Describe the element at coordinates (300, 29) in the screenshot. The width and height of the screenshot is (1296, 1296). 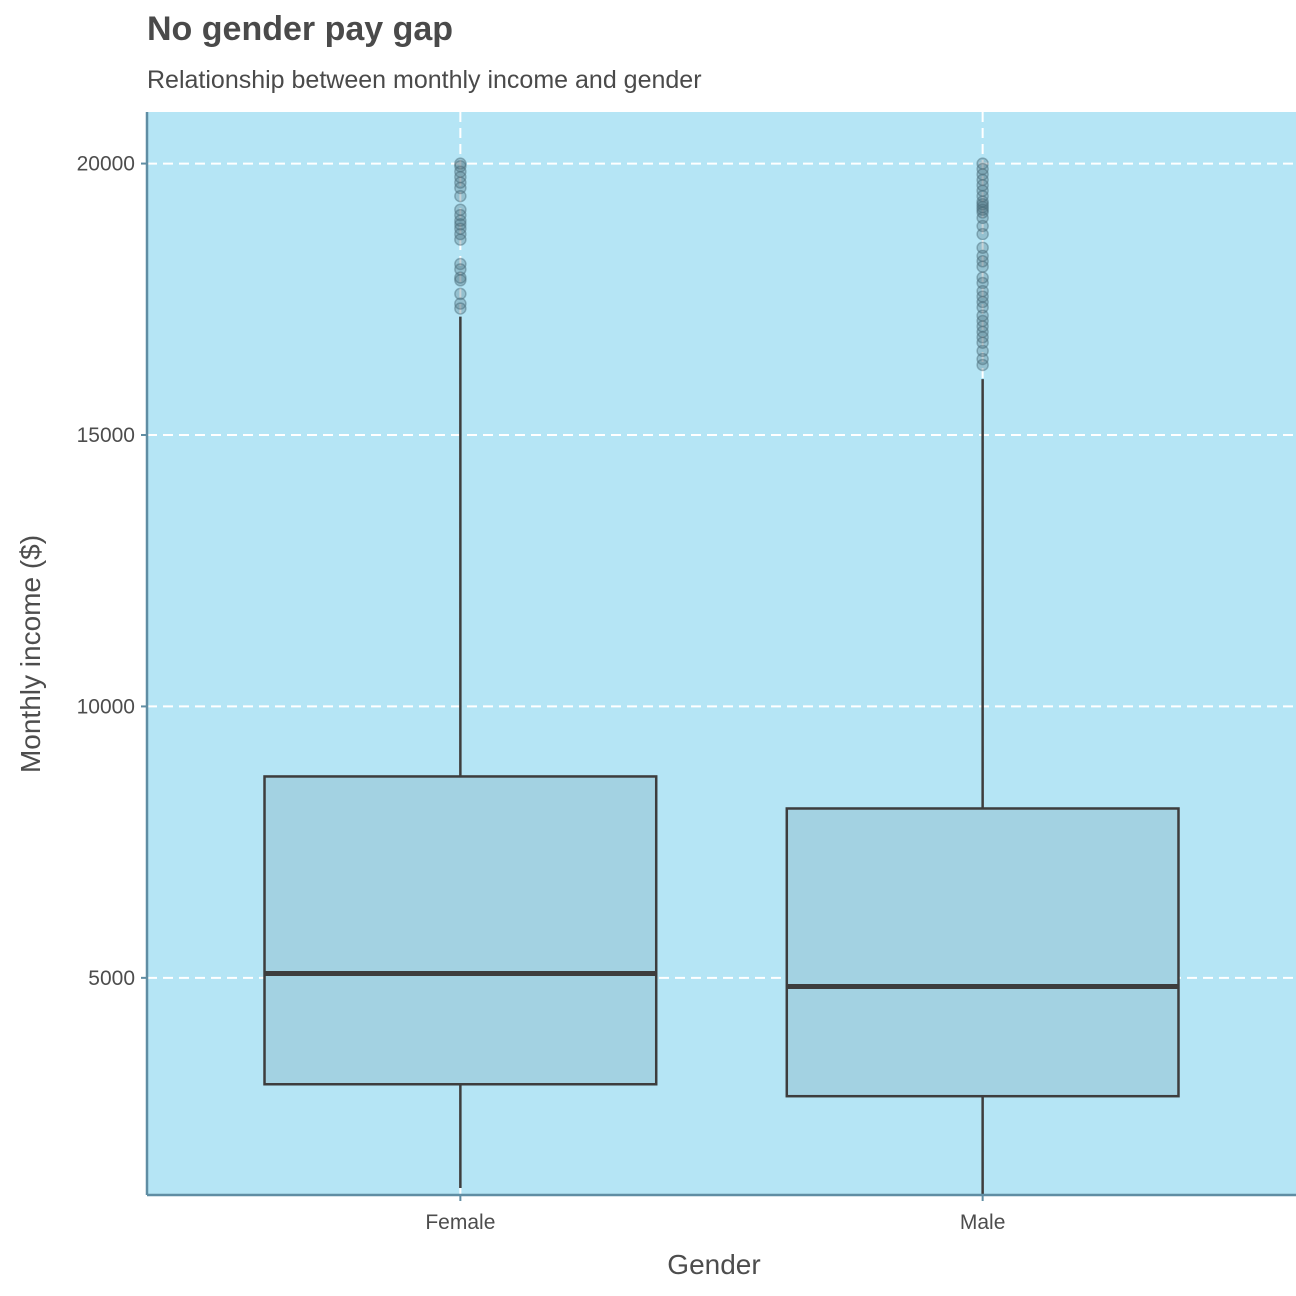
I see `chart-title: No gender pay gap` at that location.